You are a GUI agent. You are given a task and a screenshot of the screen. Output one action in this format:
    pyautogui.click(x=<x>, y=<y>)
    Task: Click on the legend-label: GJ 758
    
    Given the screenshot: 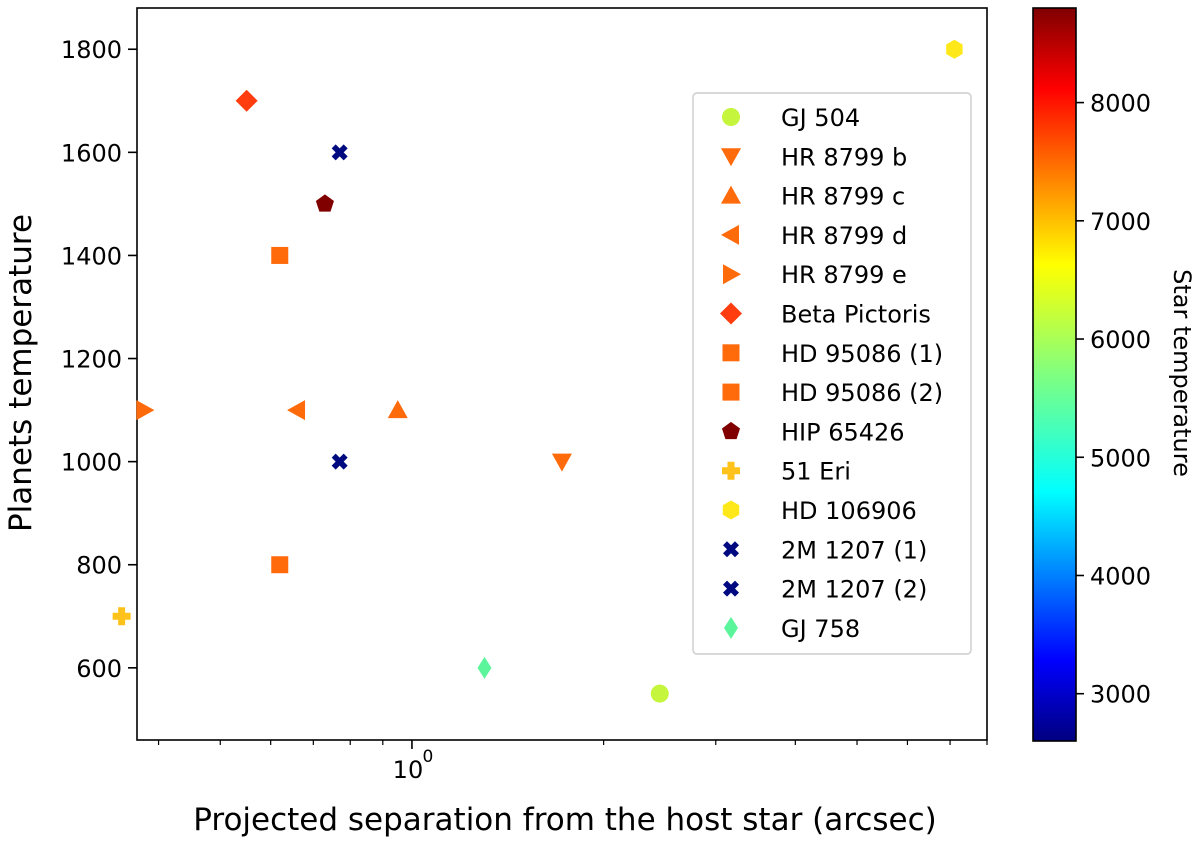 What is the action you would take?
    pyautogui.click(x=820, y=629)
    